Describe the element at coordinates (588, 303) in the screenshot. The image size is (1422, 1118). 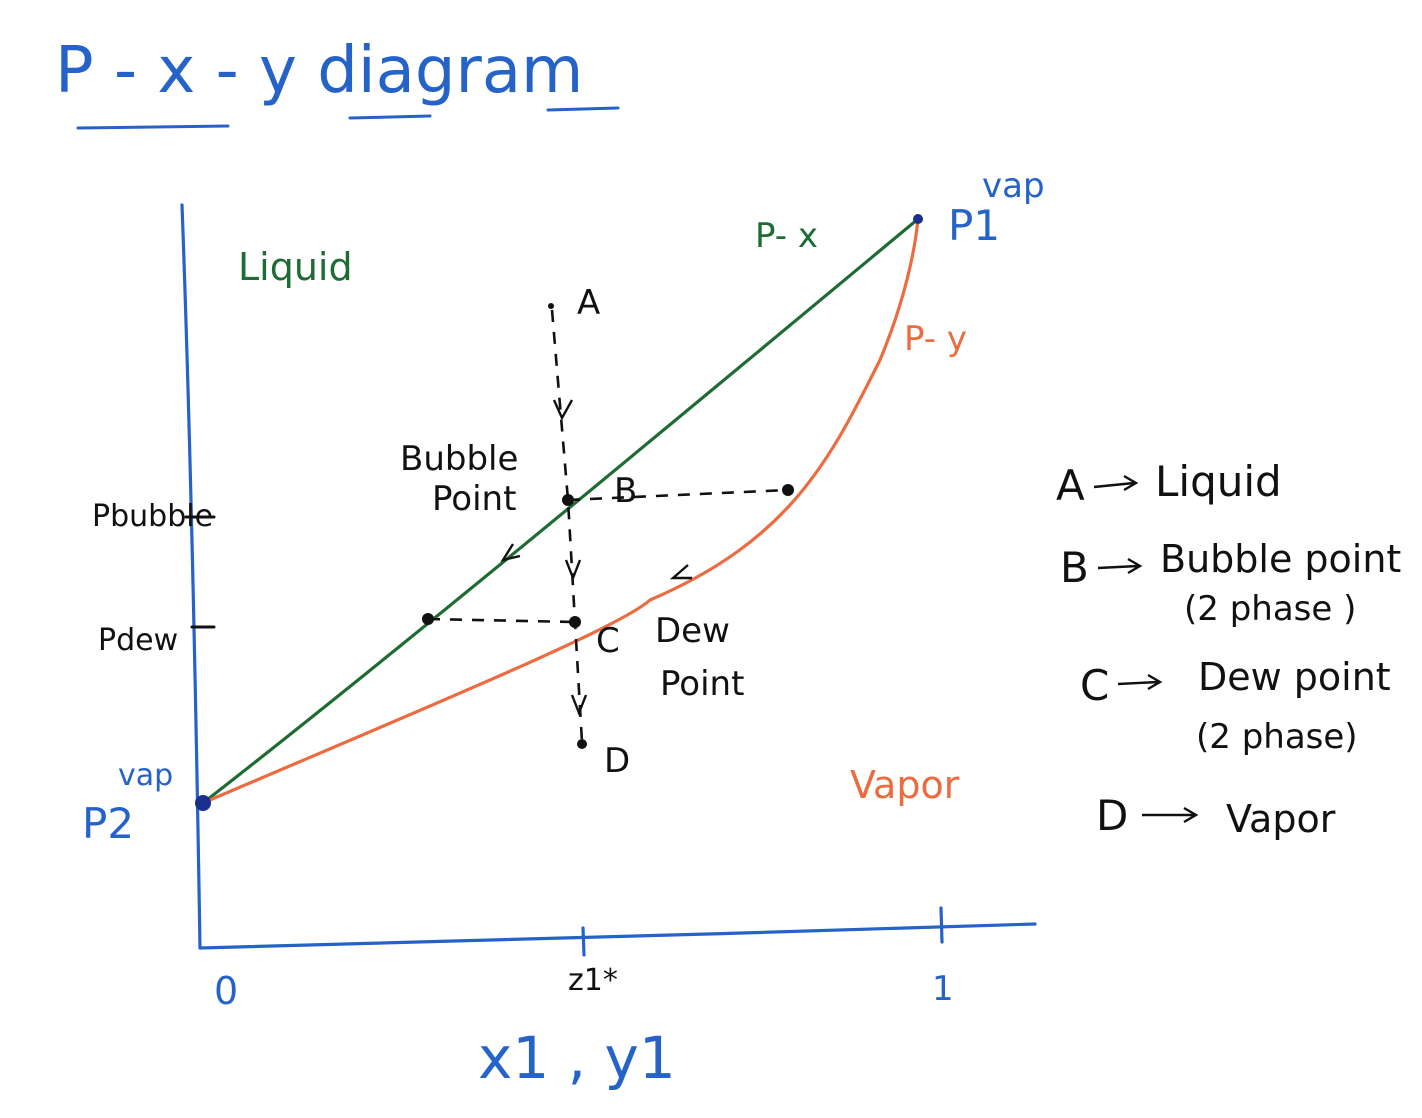
I see `point-a-label: A` at that location.